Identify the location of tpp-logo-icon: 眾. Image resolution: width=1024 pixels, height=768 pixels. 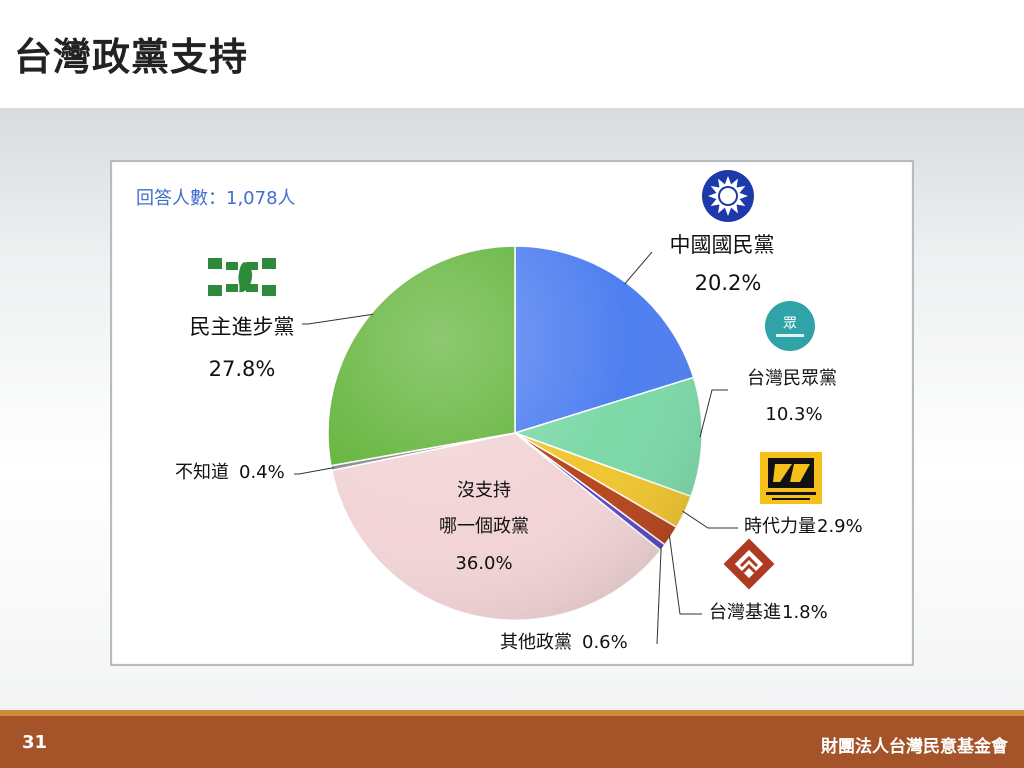
(790, 326).